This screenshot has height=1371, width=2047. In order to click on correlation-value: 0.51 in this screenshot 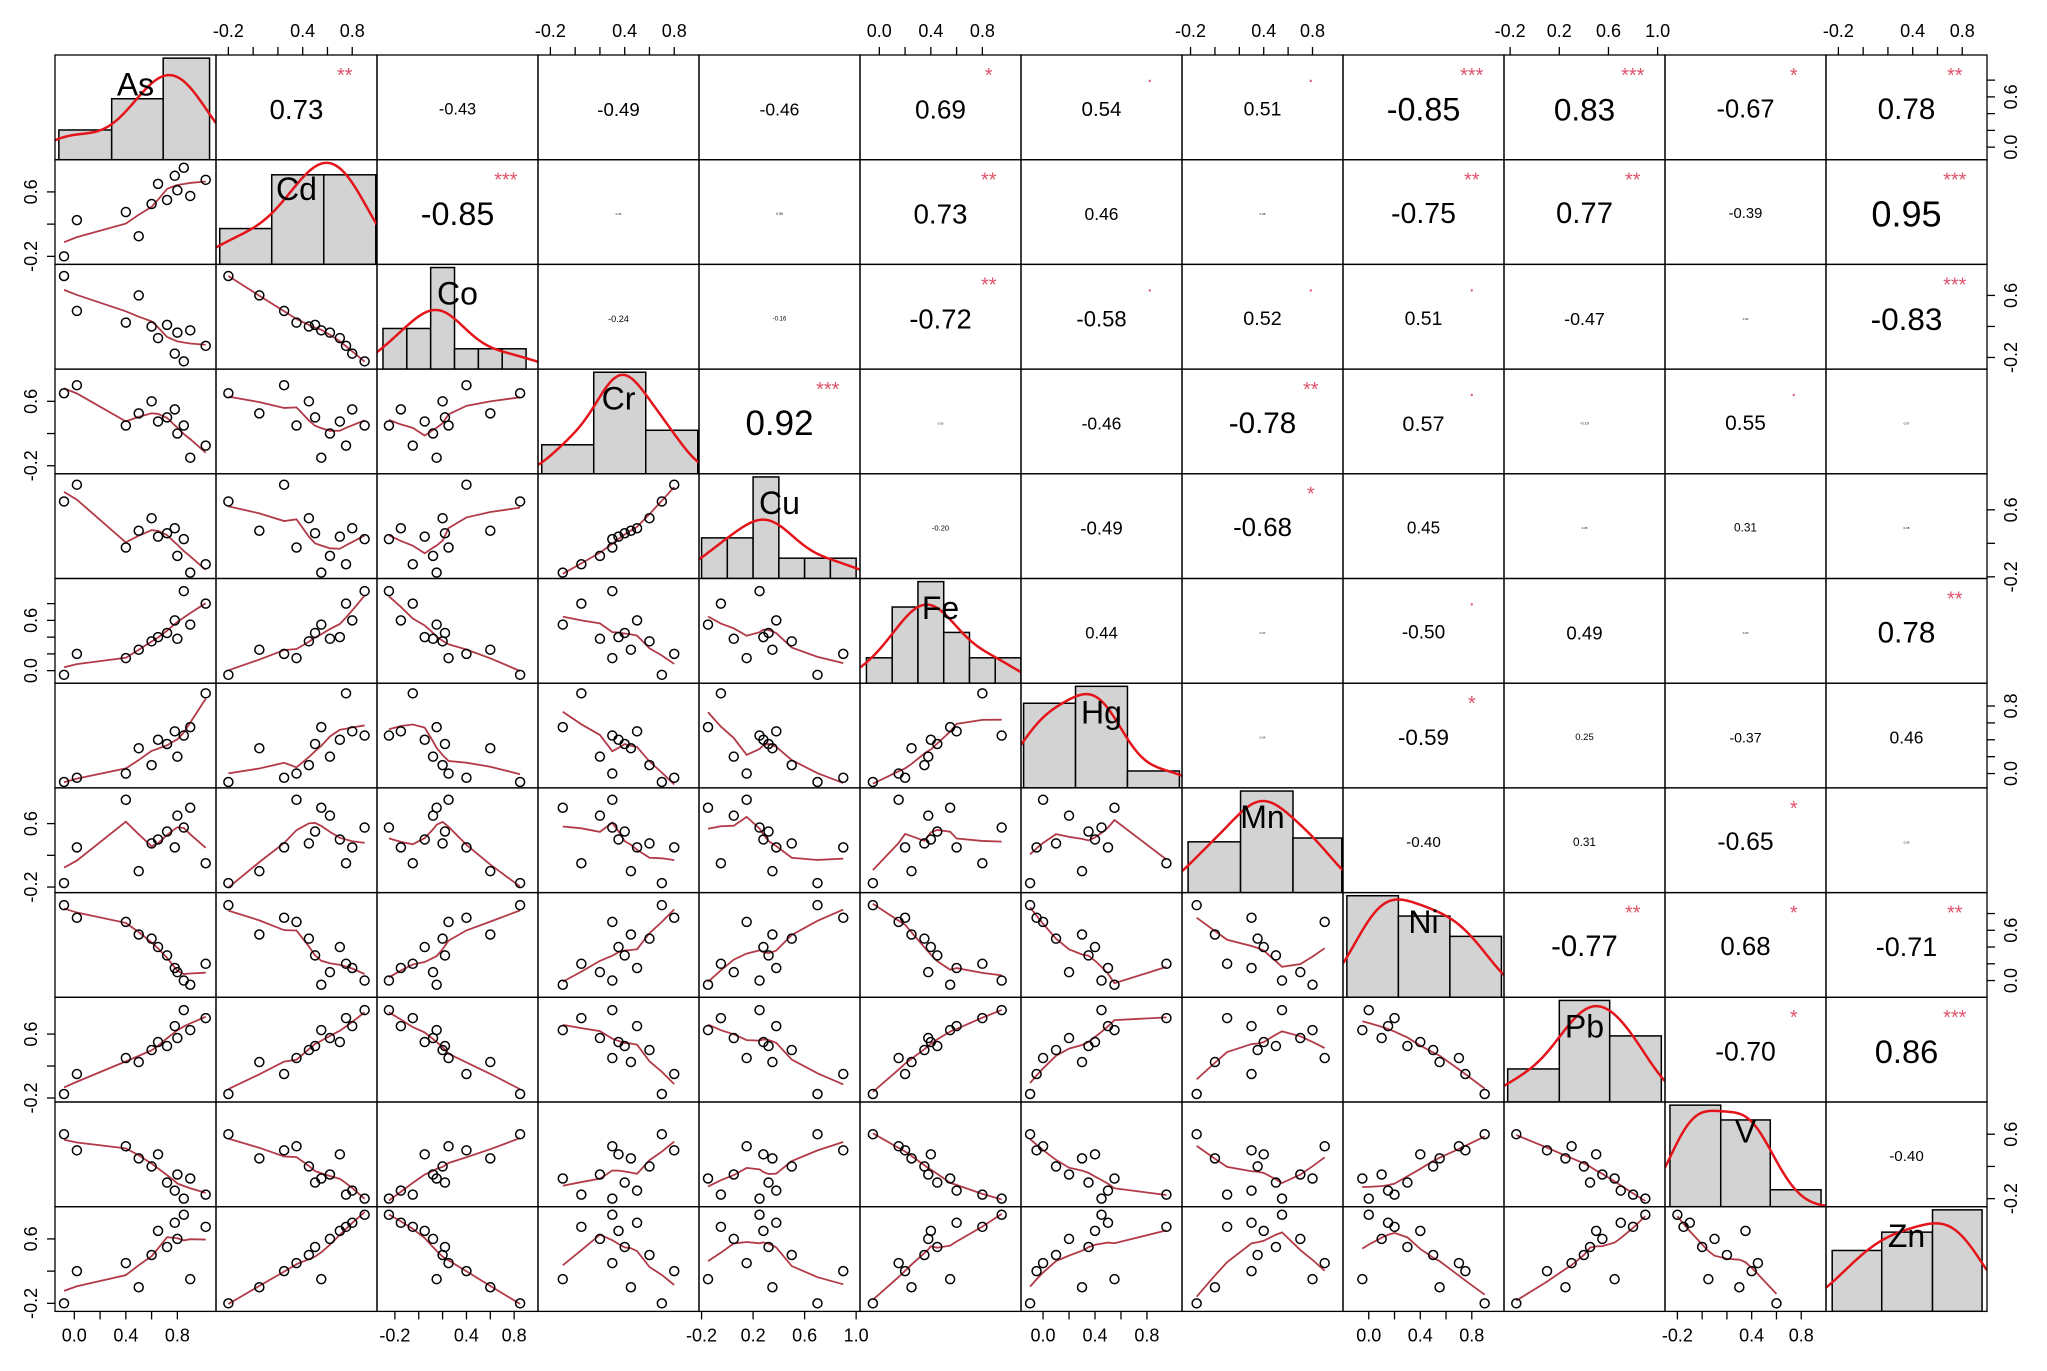, I will do `click(1263, 109)`.